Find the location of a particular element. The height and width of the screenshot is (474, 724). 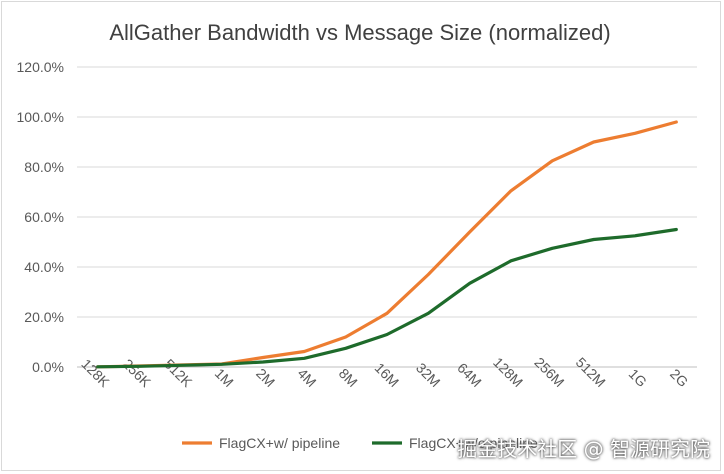

y-tick-label: 40.0% is located at coordinates (44, 267).